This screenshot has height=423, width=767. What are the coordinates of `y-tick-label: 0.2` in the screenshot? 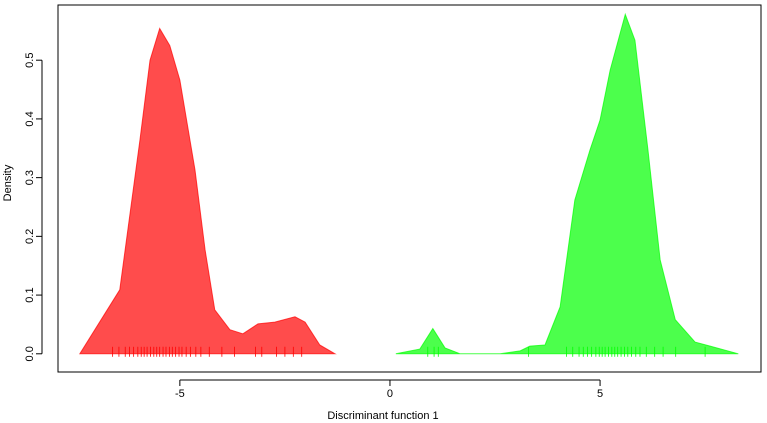 It's located at (30, 236).